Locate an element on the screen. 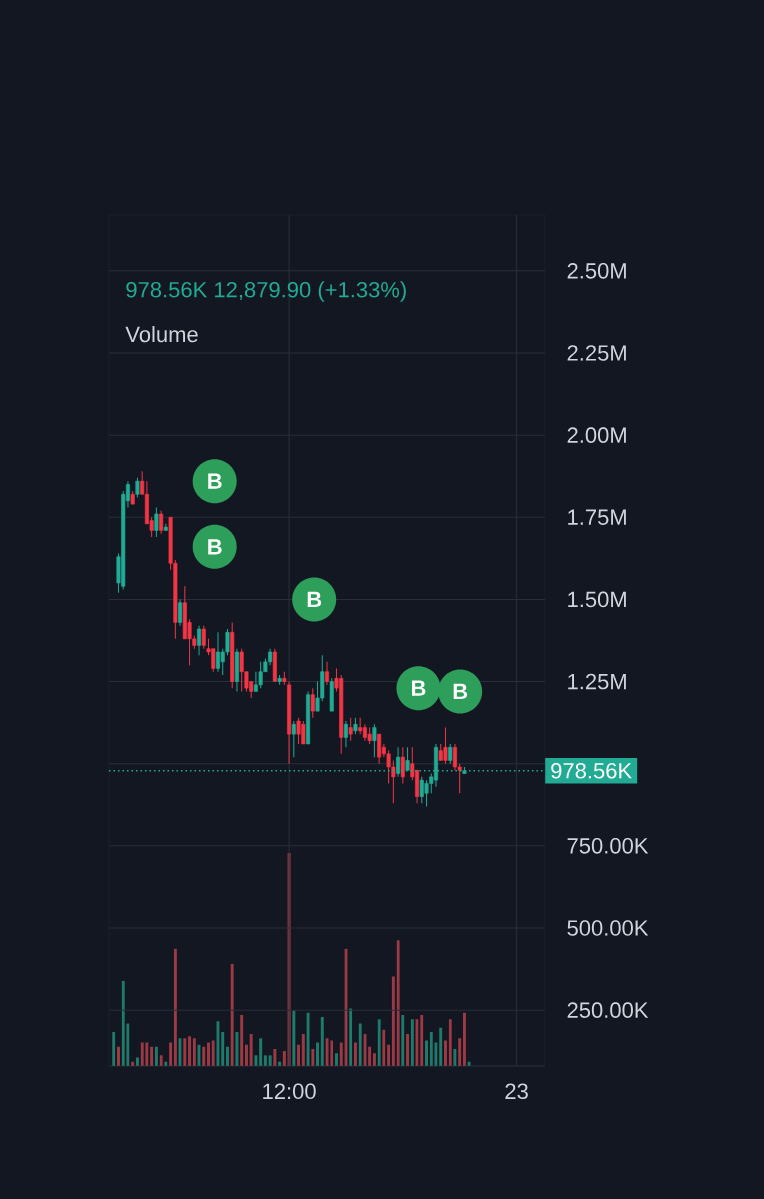 The image size is (764, 1199). y-tick-label: 1.50M is located at coordinates (597, 599).